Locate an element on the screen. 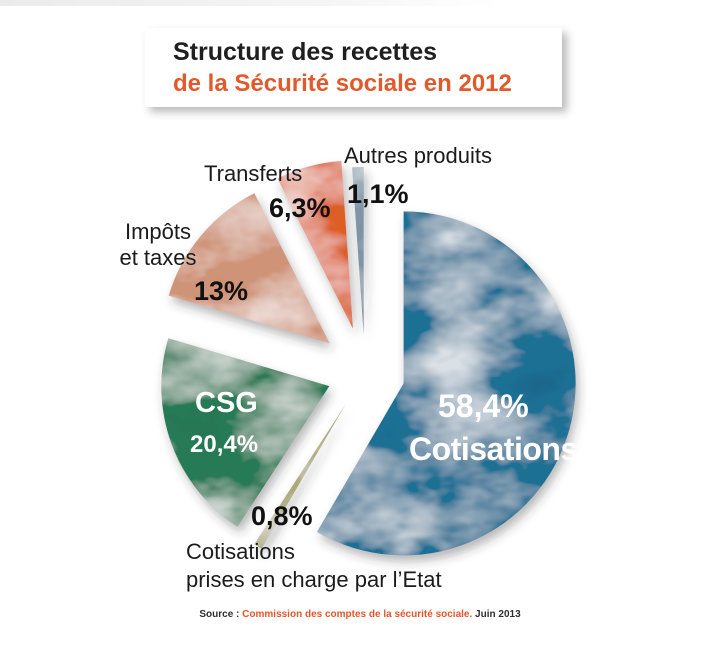 The width and height of the screenshot is (720, 670). value-cotisations-etat: 0,8% is located at coordinates (282, 516).